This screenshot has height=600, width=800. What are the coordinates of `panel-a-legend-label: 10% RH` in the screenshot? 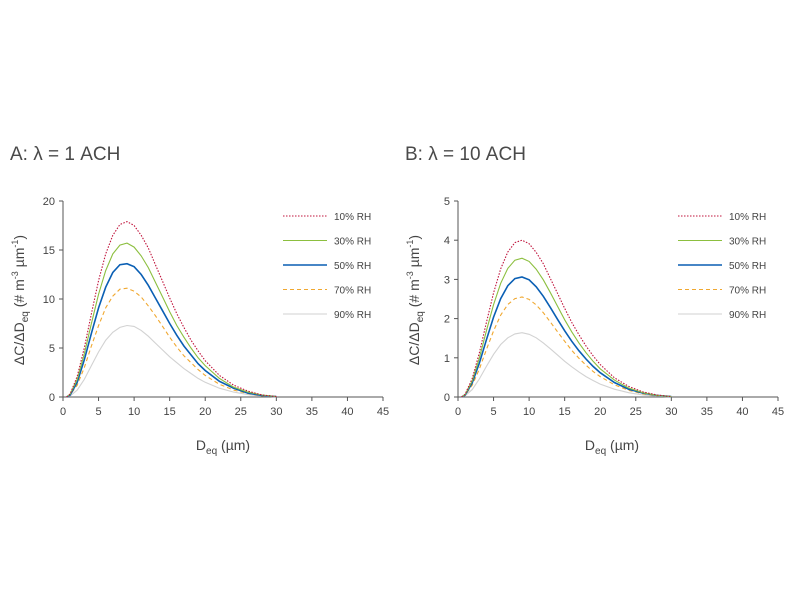 It's located at (352, 217).